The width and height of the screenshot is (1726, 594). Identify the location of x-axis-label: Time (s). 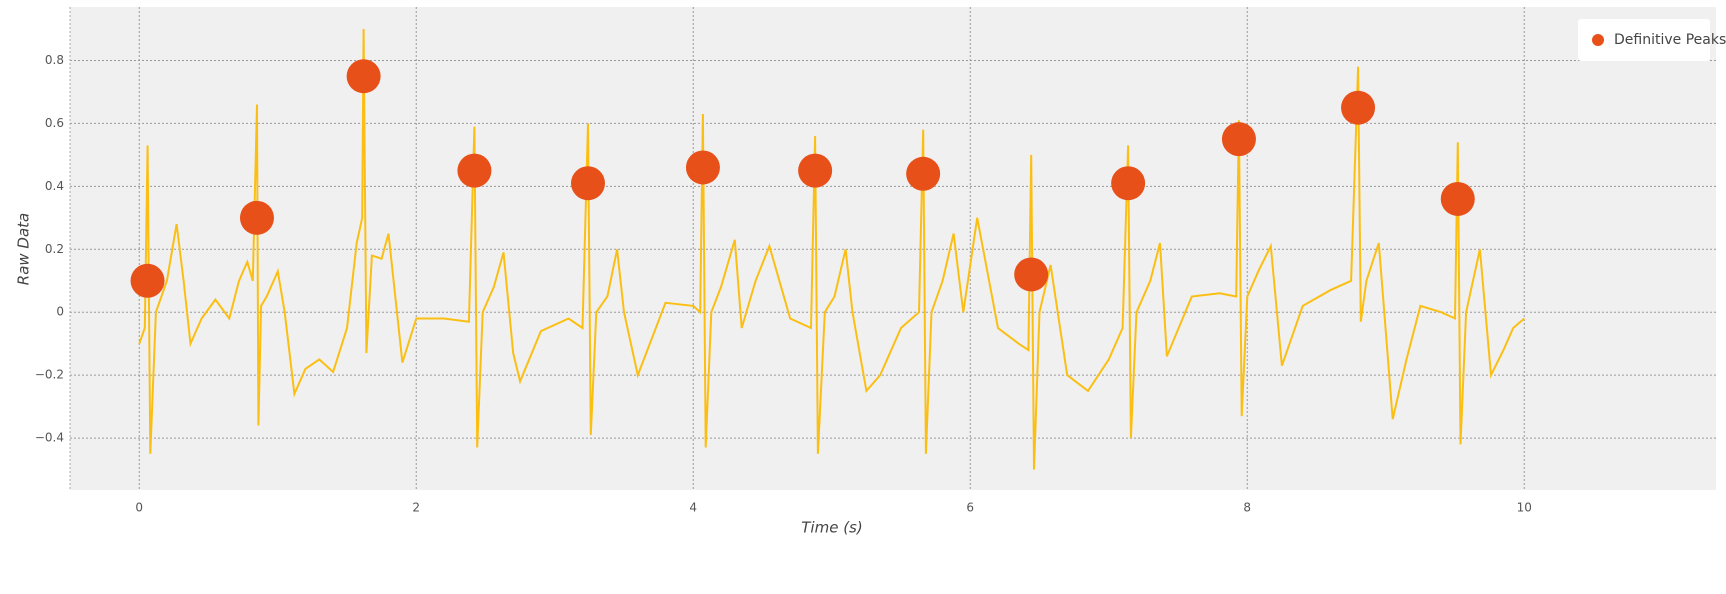
(831, 528).